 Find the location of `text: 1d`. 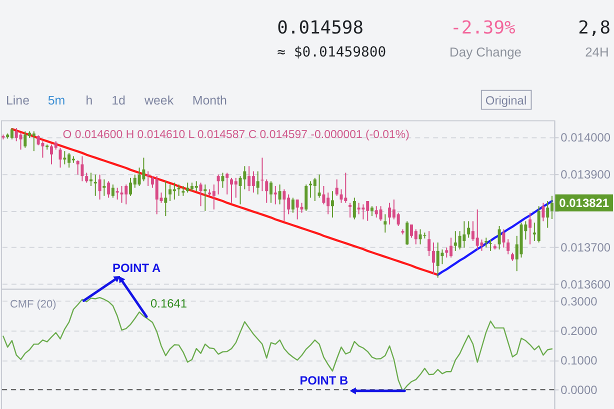

text: 1d is located at coordinates (119, 100).